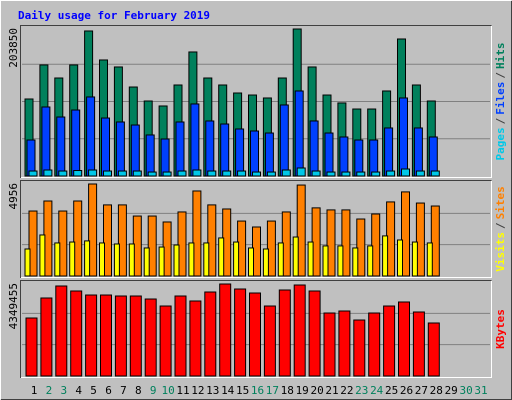  Describe the element at coordinates (212, 390) in the screenshot. I see `x-tick-label: 13` at that location.